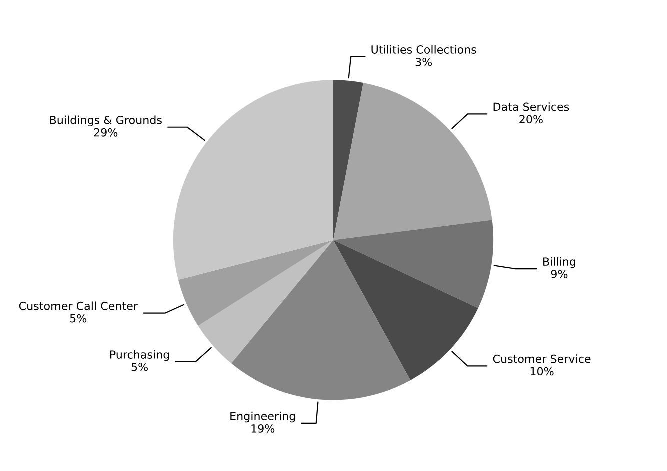 This screenshot has width=667, height=471. Describe the element at coordinates (424, 49) in the screenshot. I see `slice-label: Utilities Collections` at that location.